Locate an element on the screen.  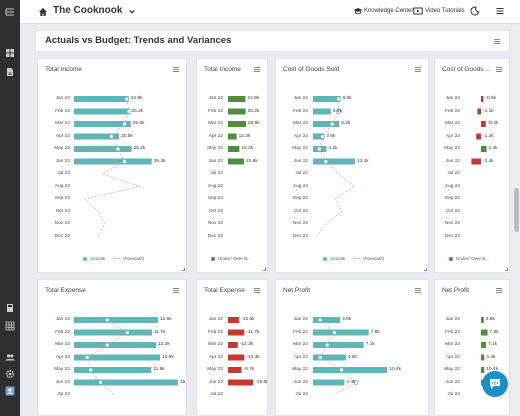
report-icon is located at coordinates (10, 72).